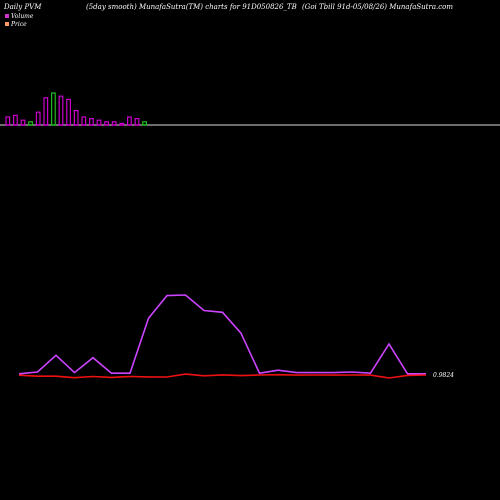 The width and height of the screenshot is (500, 500). Describe the element at coordinates (377, 7) in the screenshot. I see `chart-title-right: (Goi Tbill 91d-05/08/26) MunafaSutra.com` at that location.